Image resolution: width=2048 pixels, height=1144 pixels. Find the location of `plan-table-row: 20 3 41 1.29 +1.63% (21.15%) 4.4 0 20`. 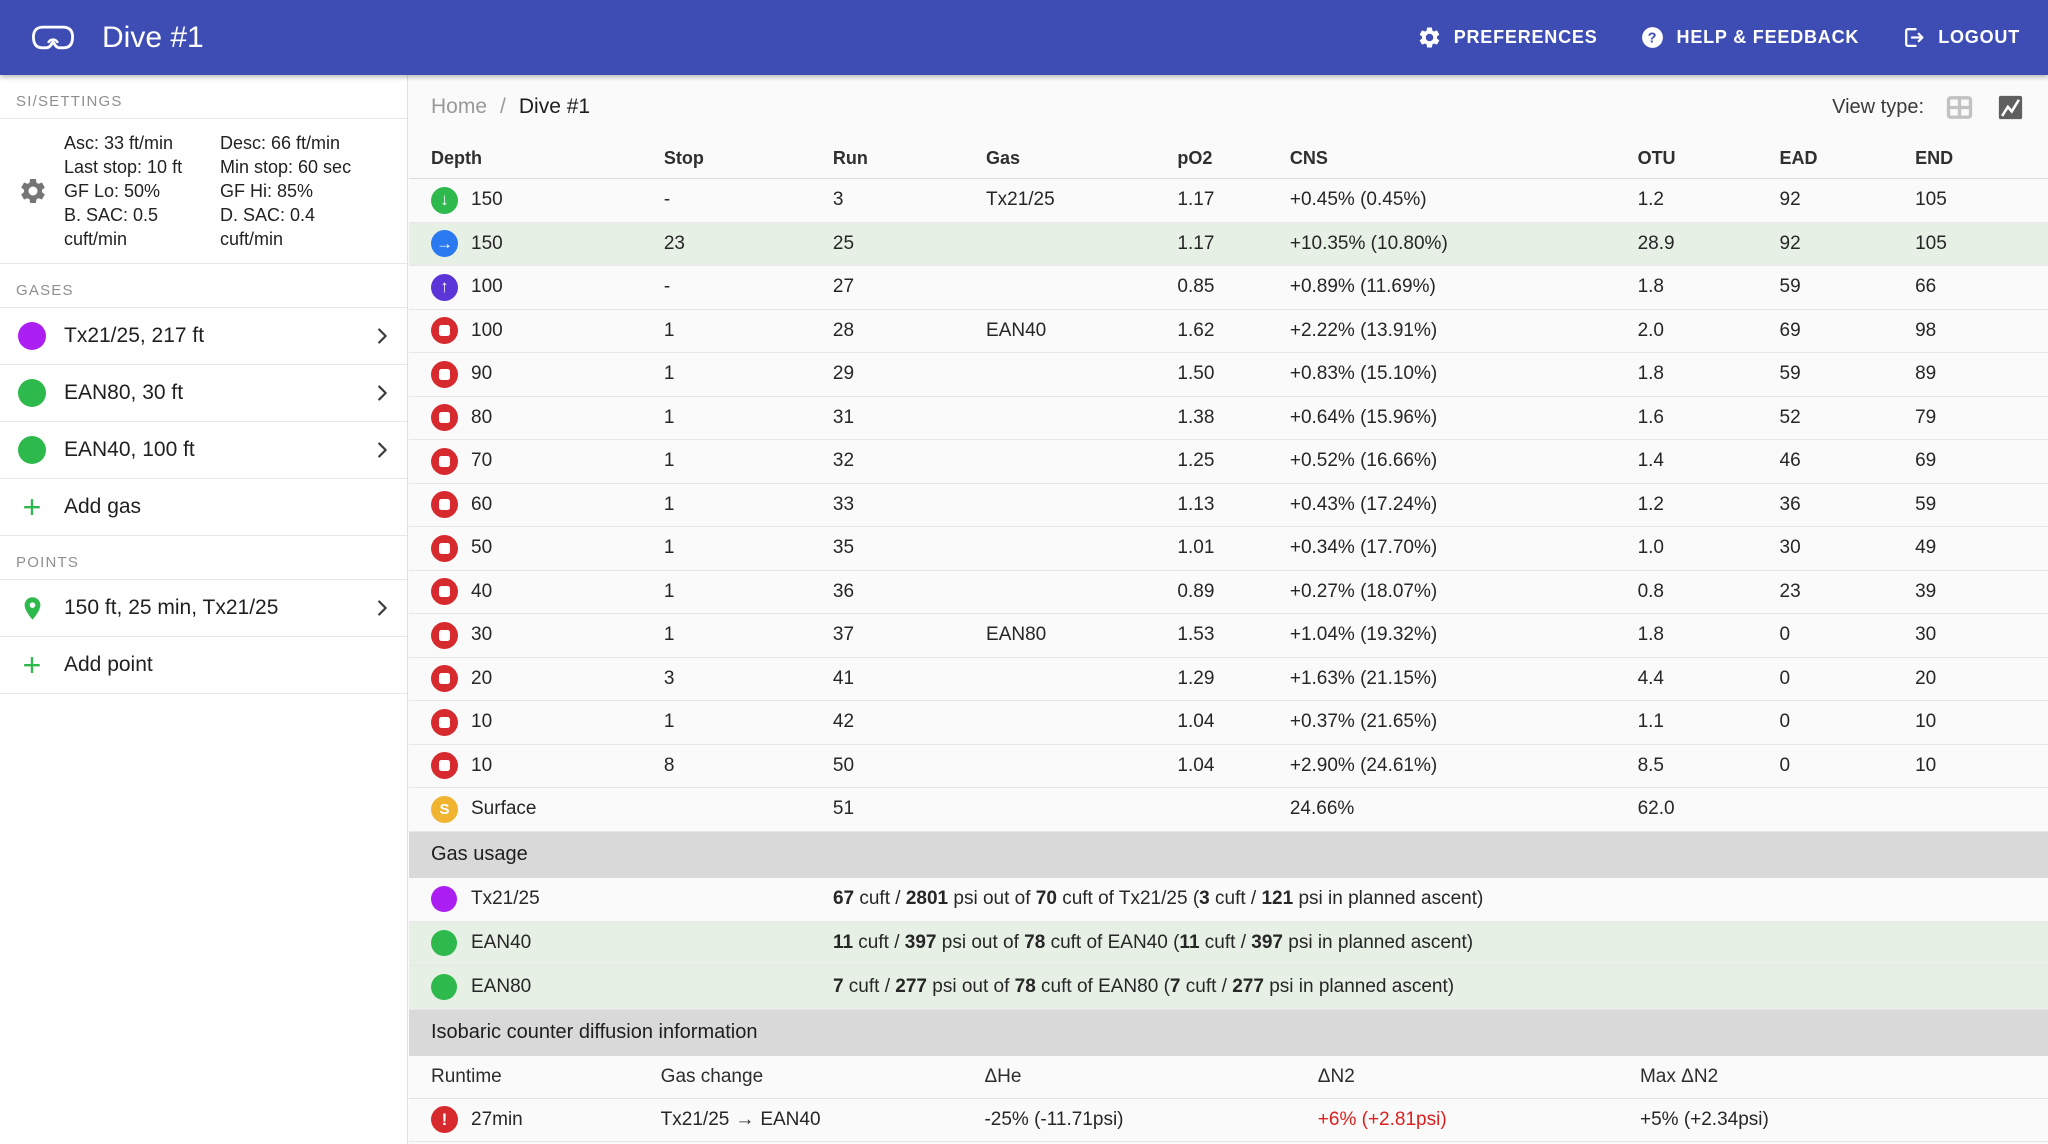

plan-table-row: 20 3 41 1.29 +1.63% (21.15%) 4.4 0 20 is located at coordinates (1228, 679).